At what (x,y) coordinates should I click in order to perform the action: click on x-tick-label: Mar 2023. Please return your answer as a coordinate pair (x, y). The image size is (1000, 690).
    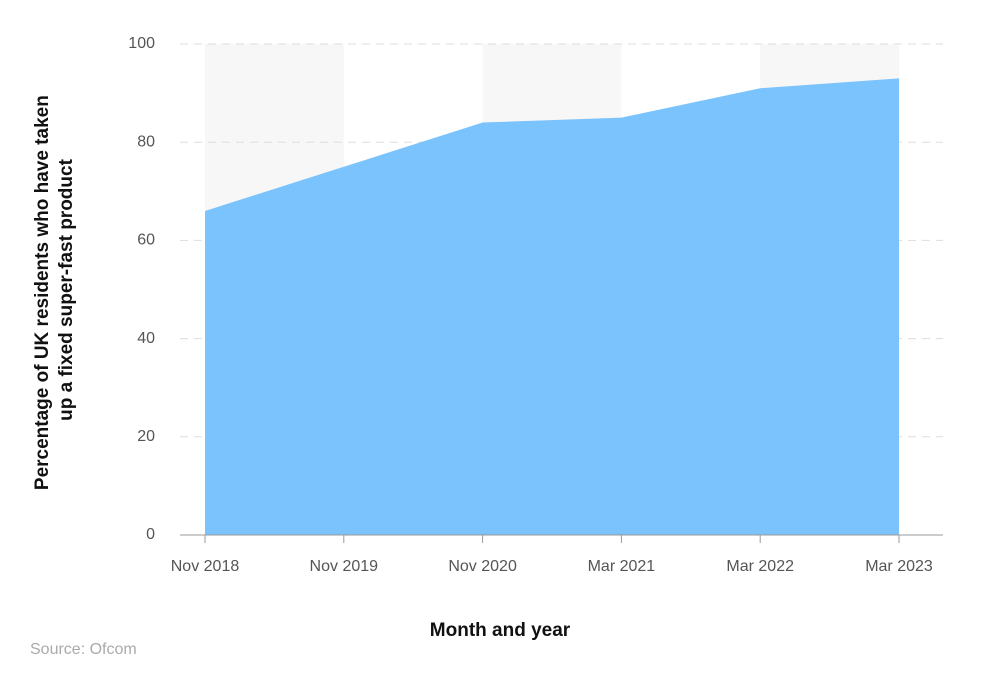
    Looking at the image, I should click on (899, 566).